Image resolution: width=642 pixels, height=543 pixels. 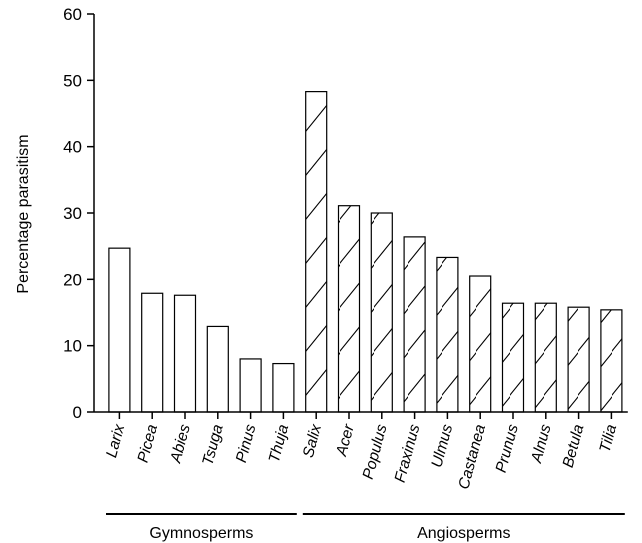 I want to click on y-axis-title: Percentage parasitism, so click(x=23, y=213).